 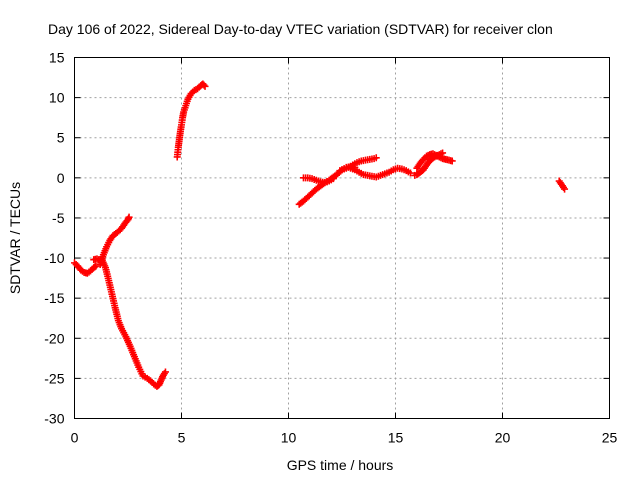 What do you see at coordinates (58, 218) in the screenshot?
I see `y-tick-label: -5` at bounding box center [58, 218].